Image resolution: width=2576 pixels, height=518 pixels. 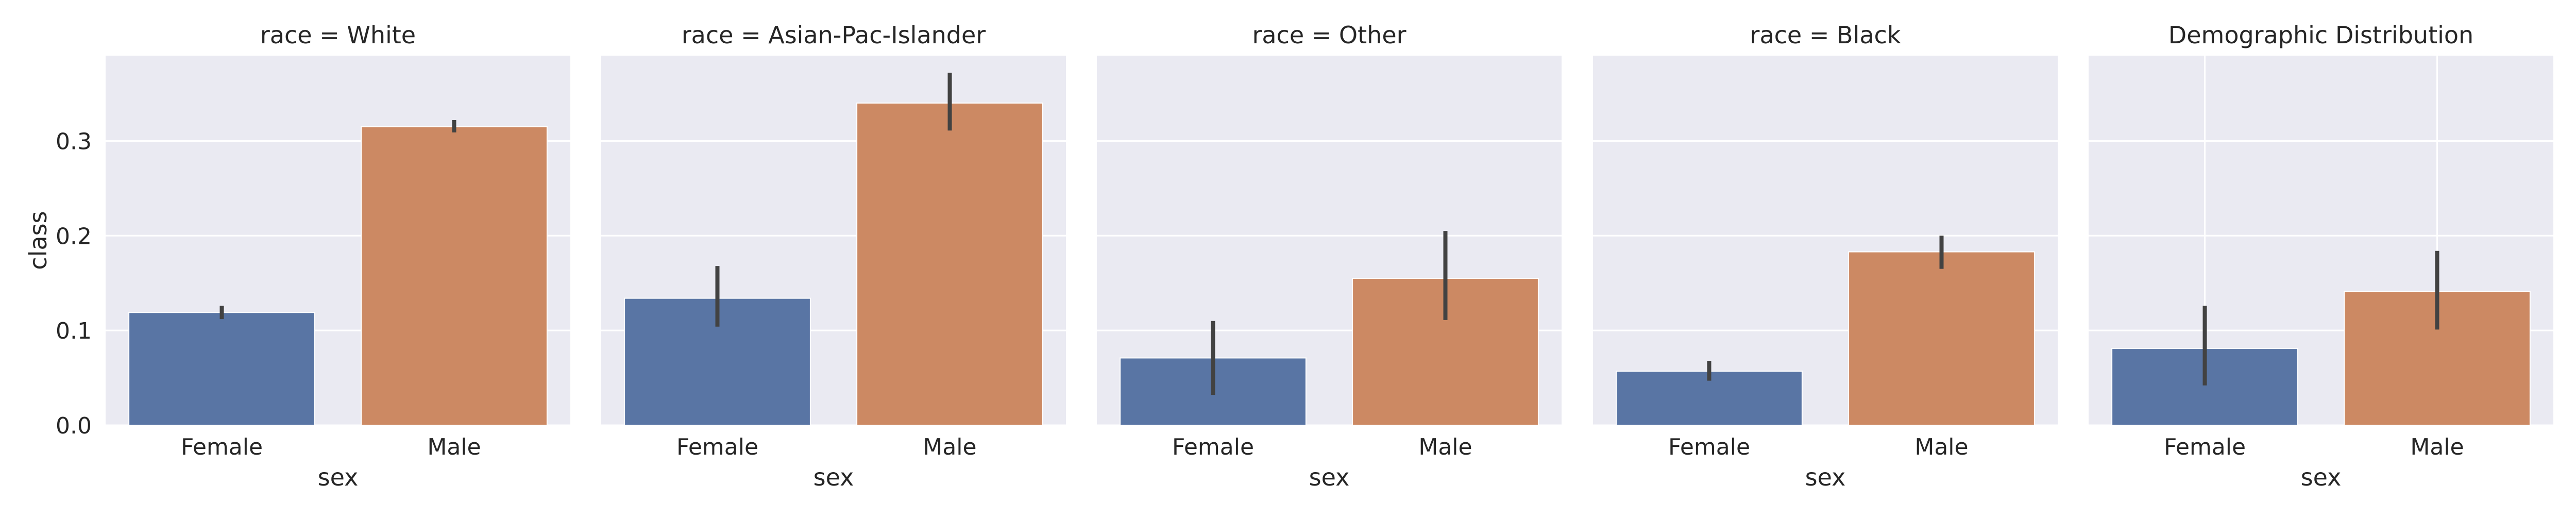 What do you see at coordinates (338, 477) in the screenshot?
I see `panel-1-xlabel: sex` at bounding box center [338, 477].